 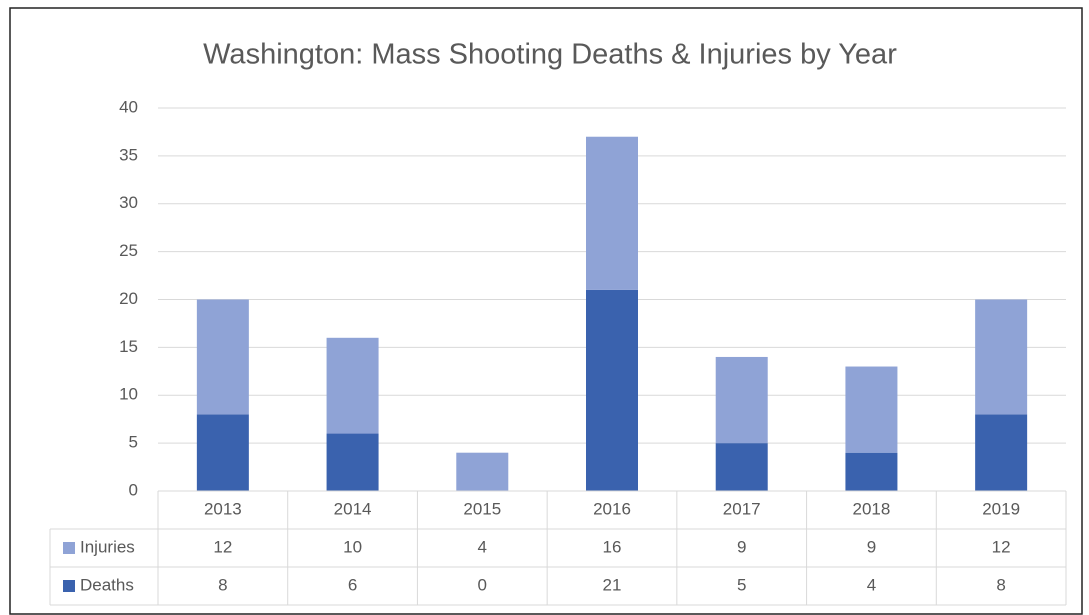 What do you see at coordinates (612, 508) in the screenshot?
I see `x-tick-label: 2016` at bounding box center [612, 508].